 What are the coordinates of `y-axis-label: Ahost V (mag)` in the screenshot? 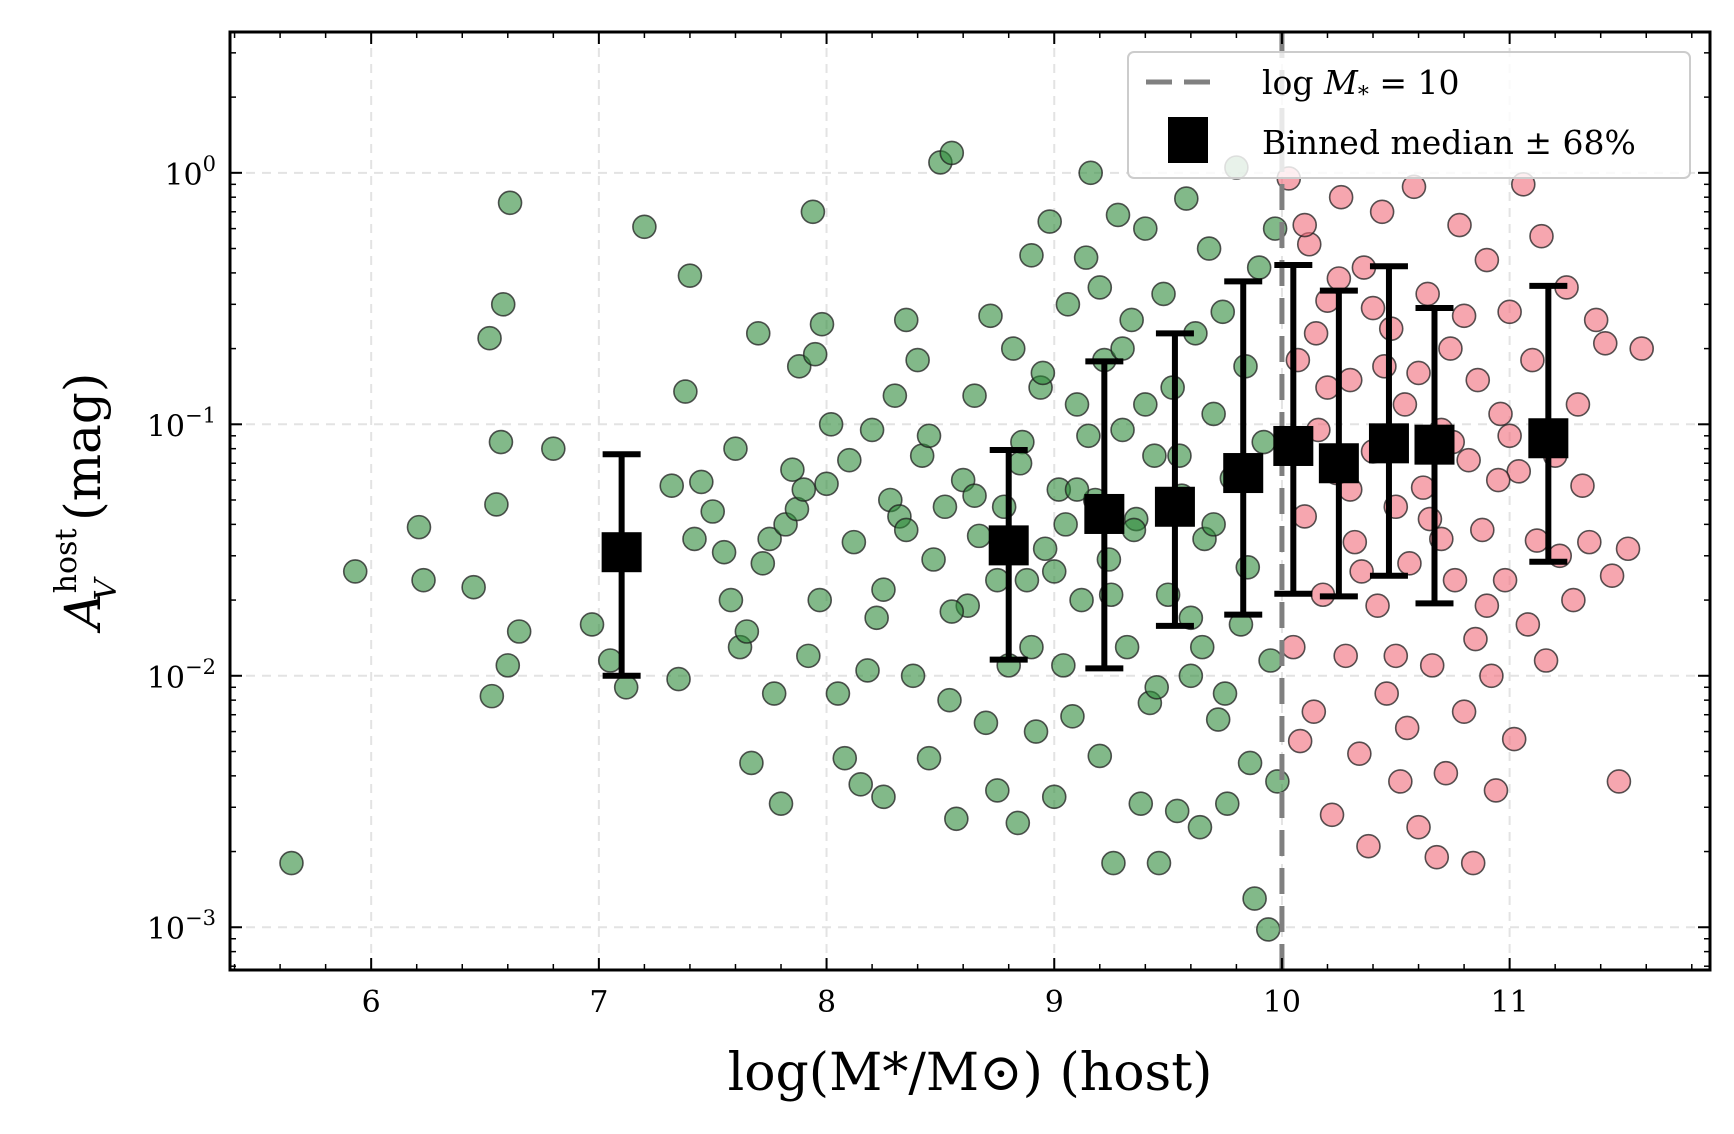 It's located at (86, 503).